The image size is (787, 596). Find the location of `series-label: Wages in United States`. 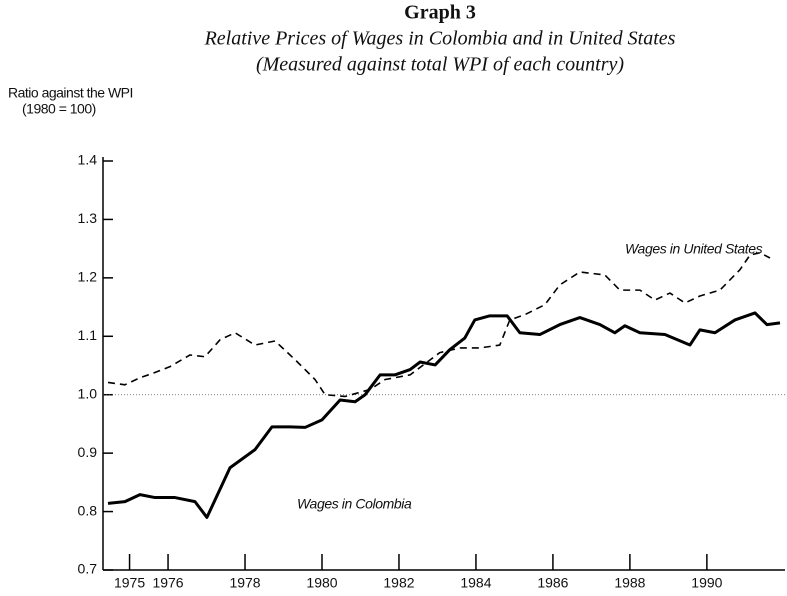

series-label: Wages in United States is located at coordinates (694, 249).